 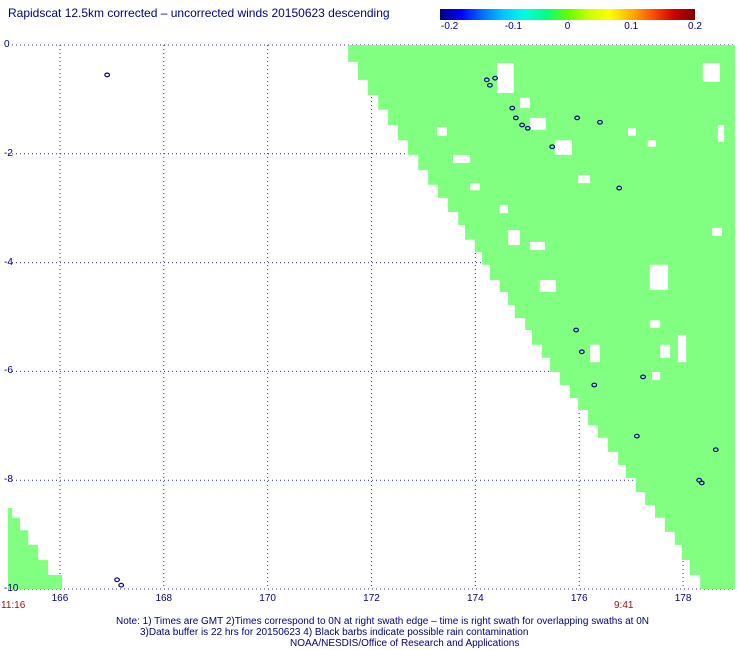 I want to click on lat-tick-label: -2, so click(x=8, y=153).